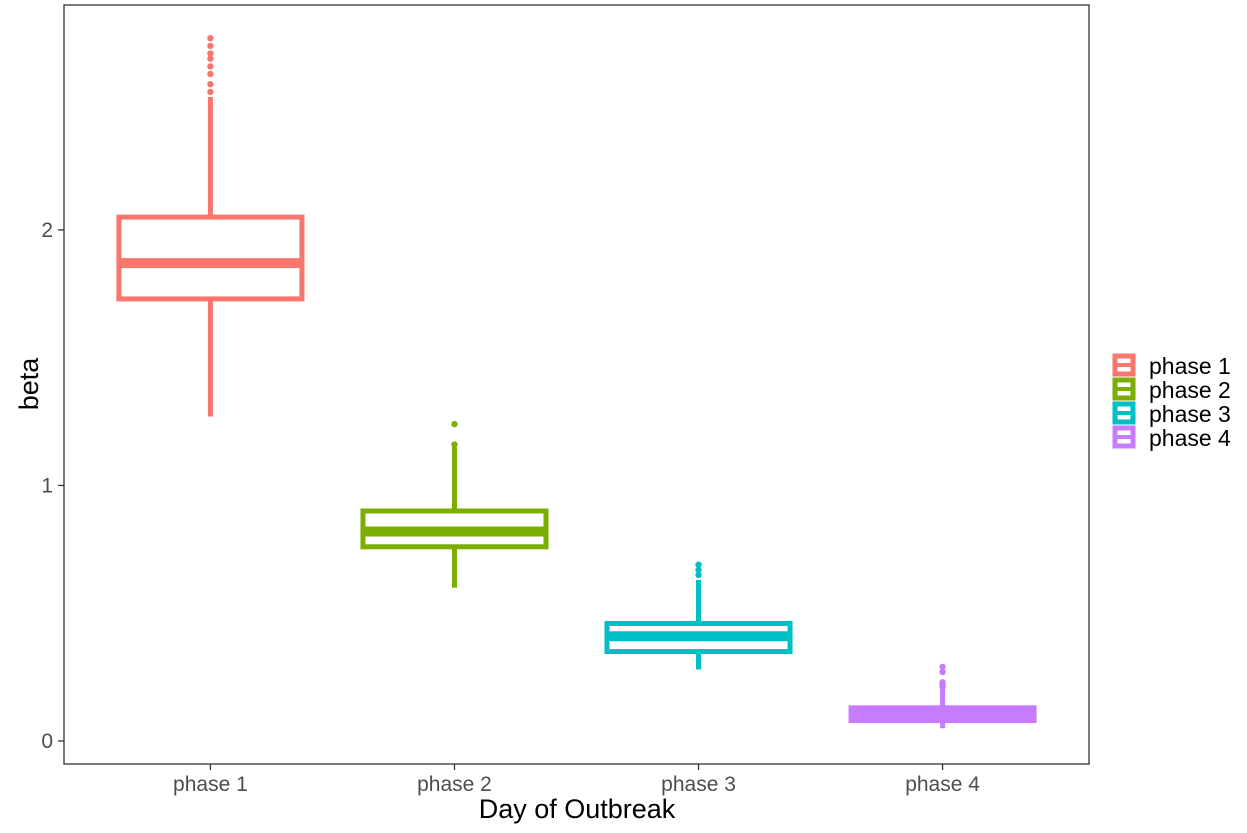 The image size is (1247, 833). I want to click on y-tick-label: 1, so click(47, 485).